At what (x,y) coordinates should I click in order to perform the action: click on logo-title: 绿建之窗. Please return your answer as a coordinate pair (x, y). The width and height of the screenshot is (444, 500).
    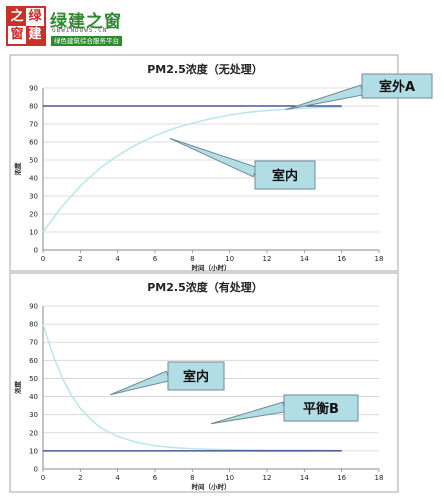
    Looking at the image, I should click on (86, 22).